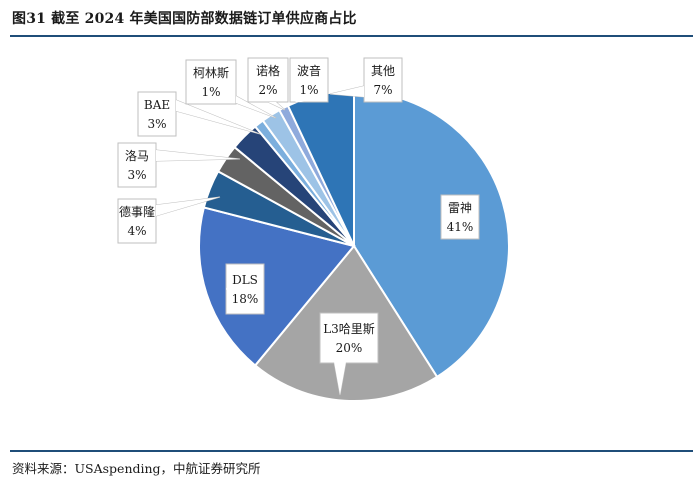  Describe the element at coordinates (349, 329) in the screenshot. I see `slice-name-label: L3哈里斯` at that location.